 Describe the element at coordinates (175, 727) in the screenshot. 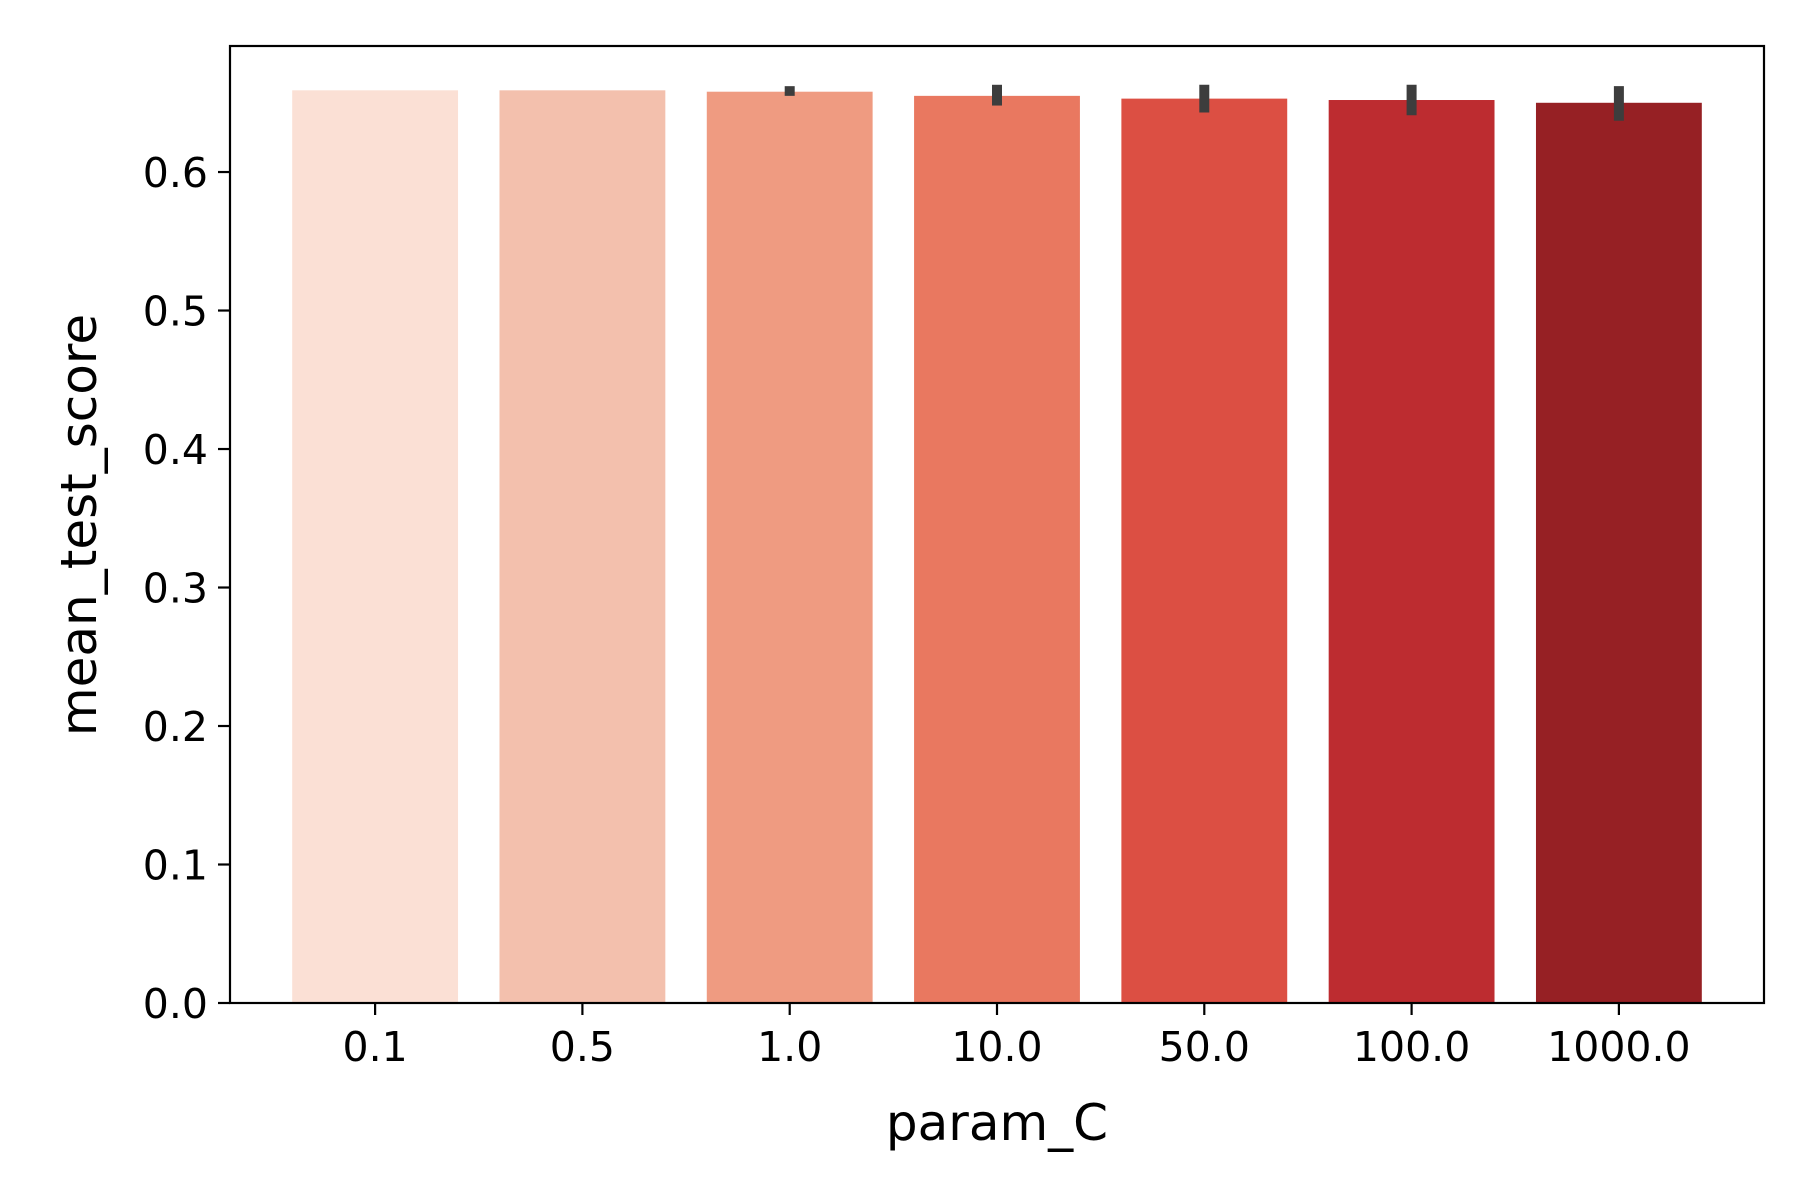

I see `y-tick-label: 0.2` at that location.